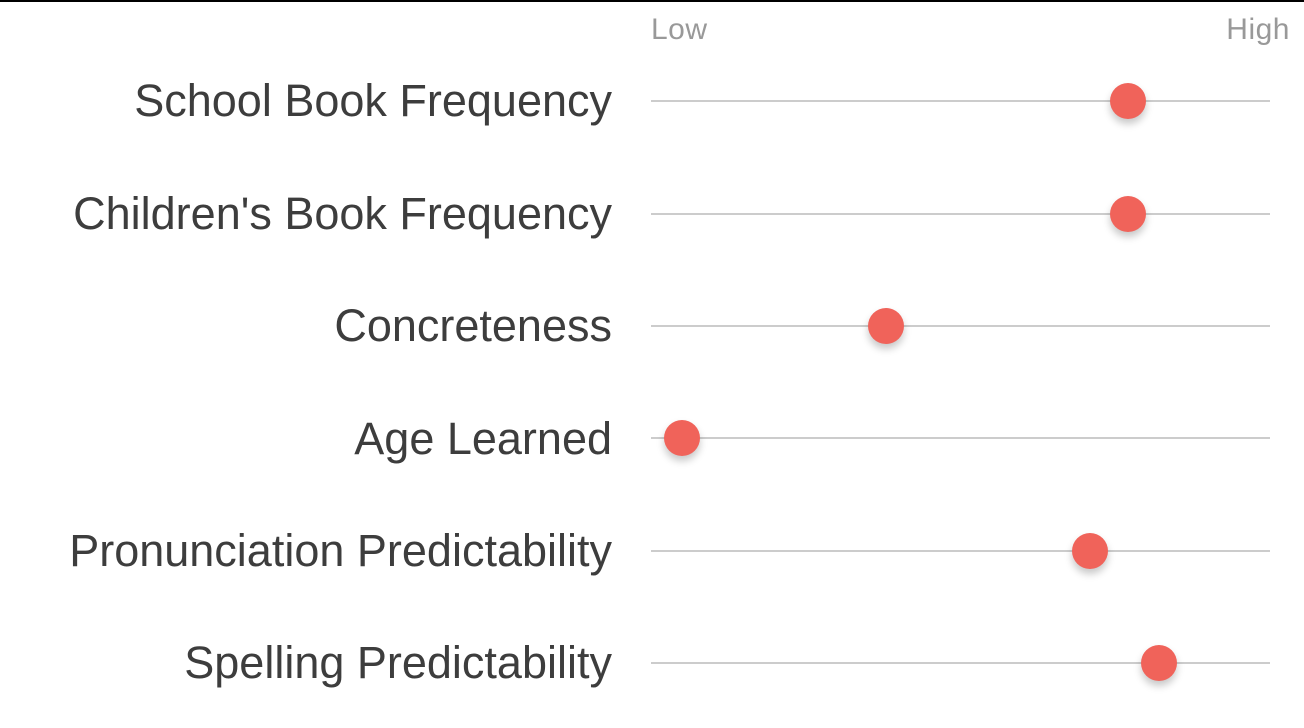 The height and width of the screenshot is (728, 1304). Describe the element at coordinates (970, 23) in the screenshot. I see `scale-header: Low High` at that location.